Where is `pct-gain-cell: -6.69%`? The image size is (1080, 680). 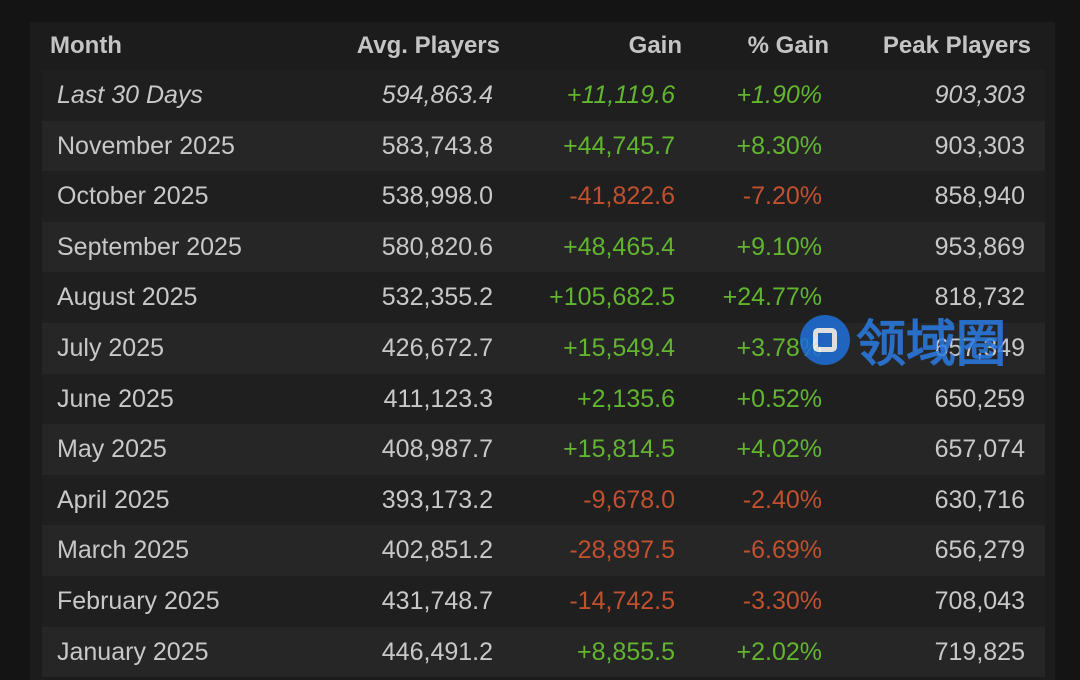 pct-gain-cell: -6.69% is located at coordinates (782, 550).